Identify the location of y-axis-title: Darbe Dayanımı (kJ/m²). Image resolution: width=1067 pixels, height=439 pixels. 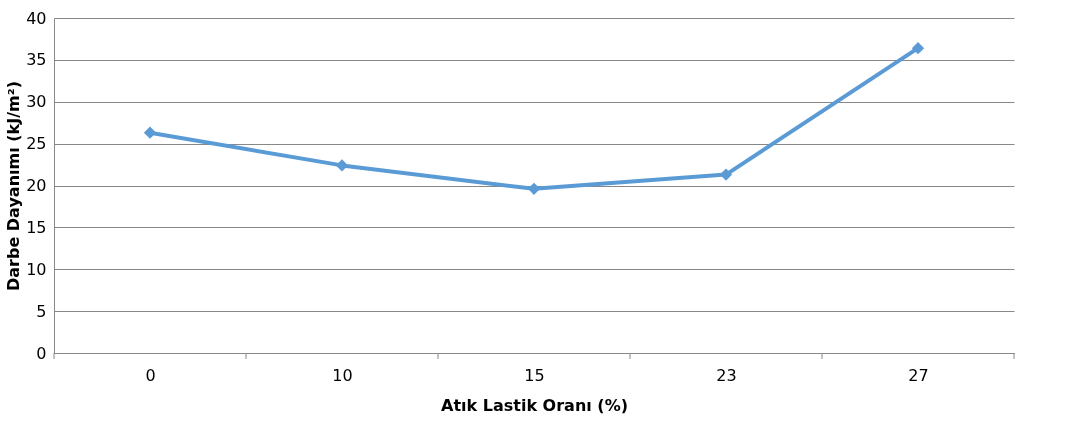
(14, 186).